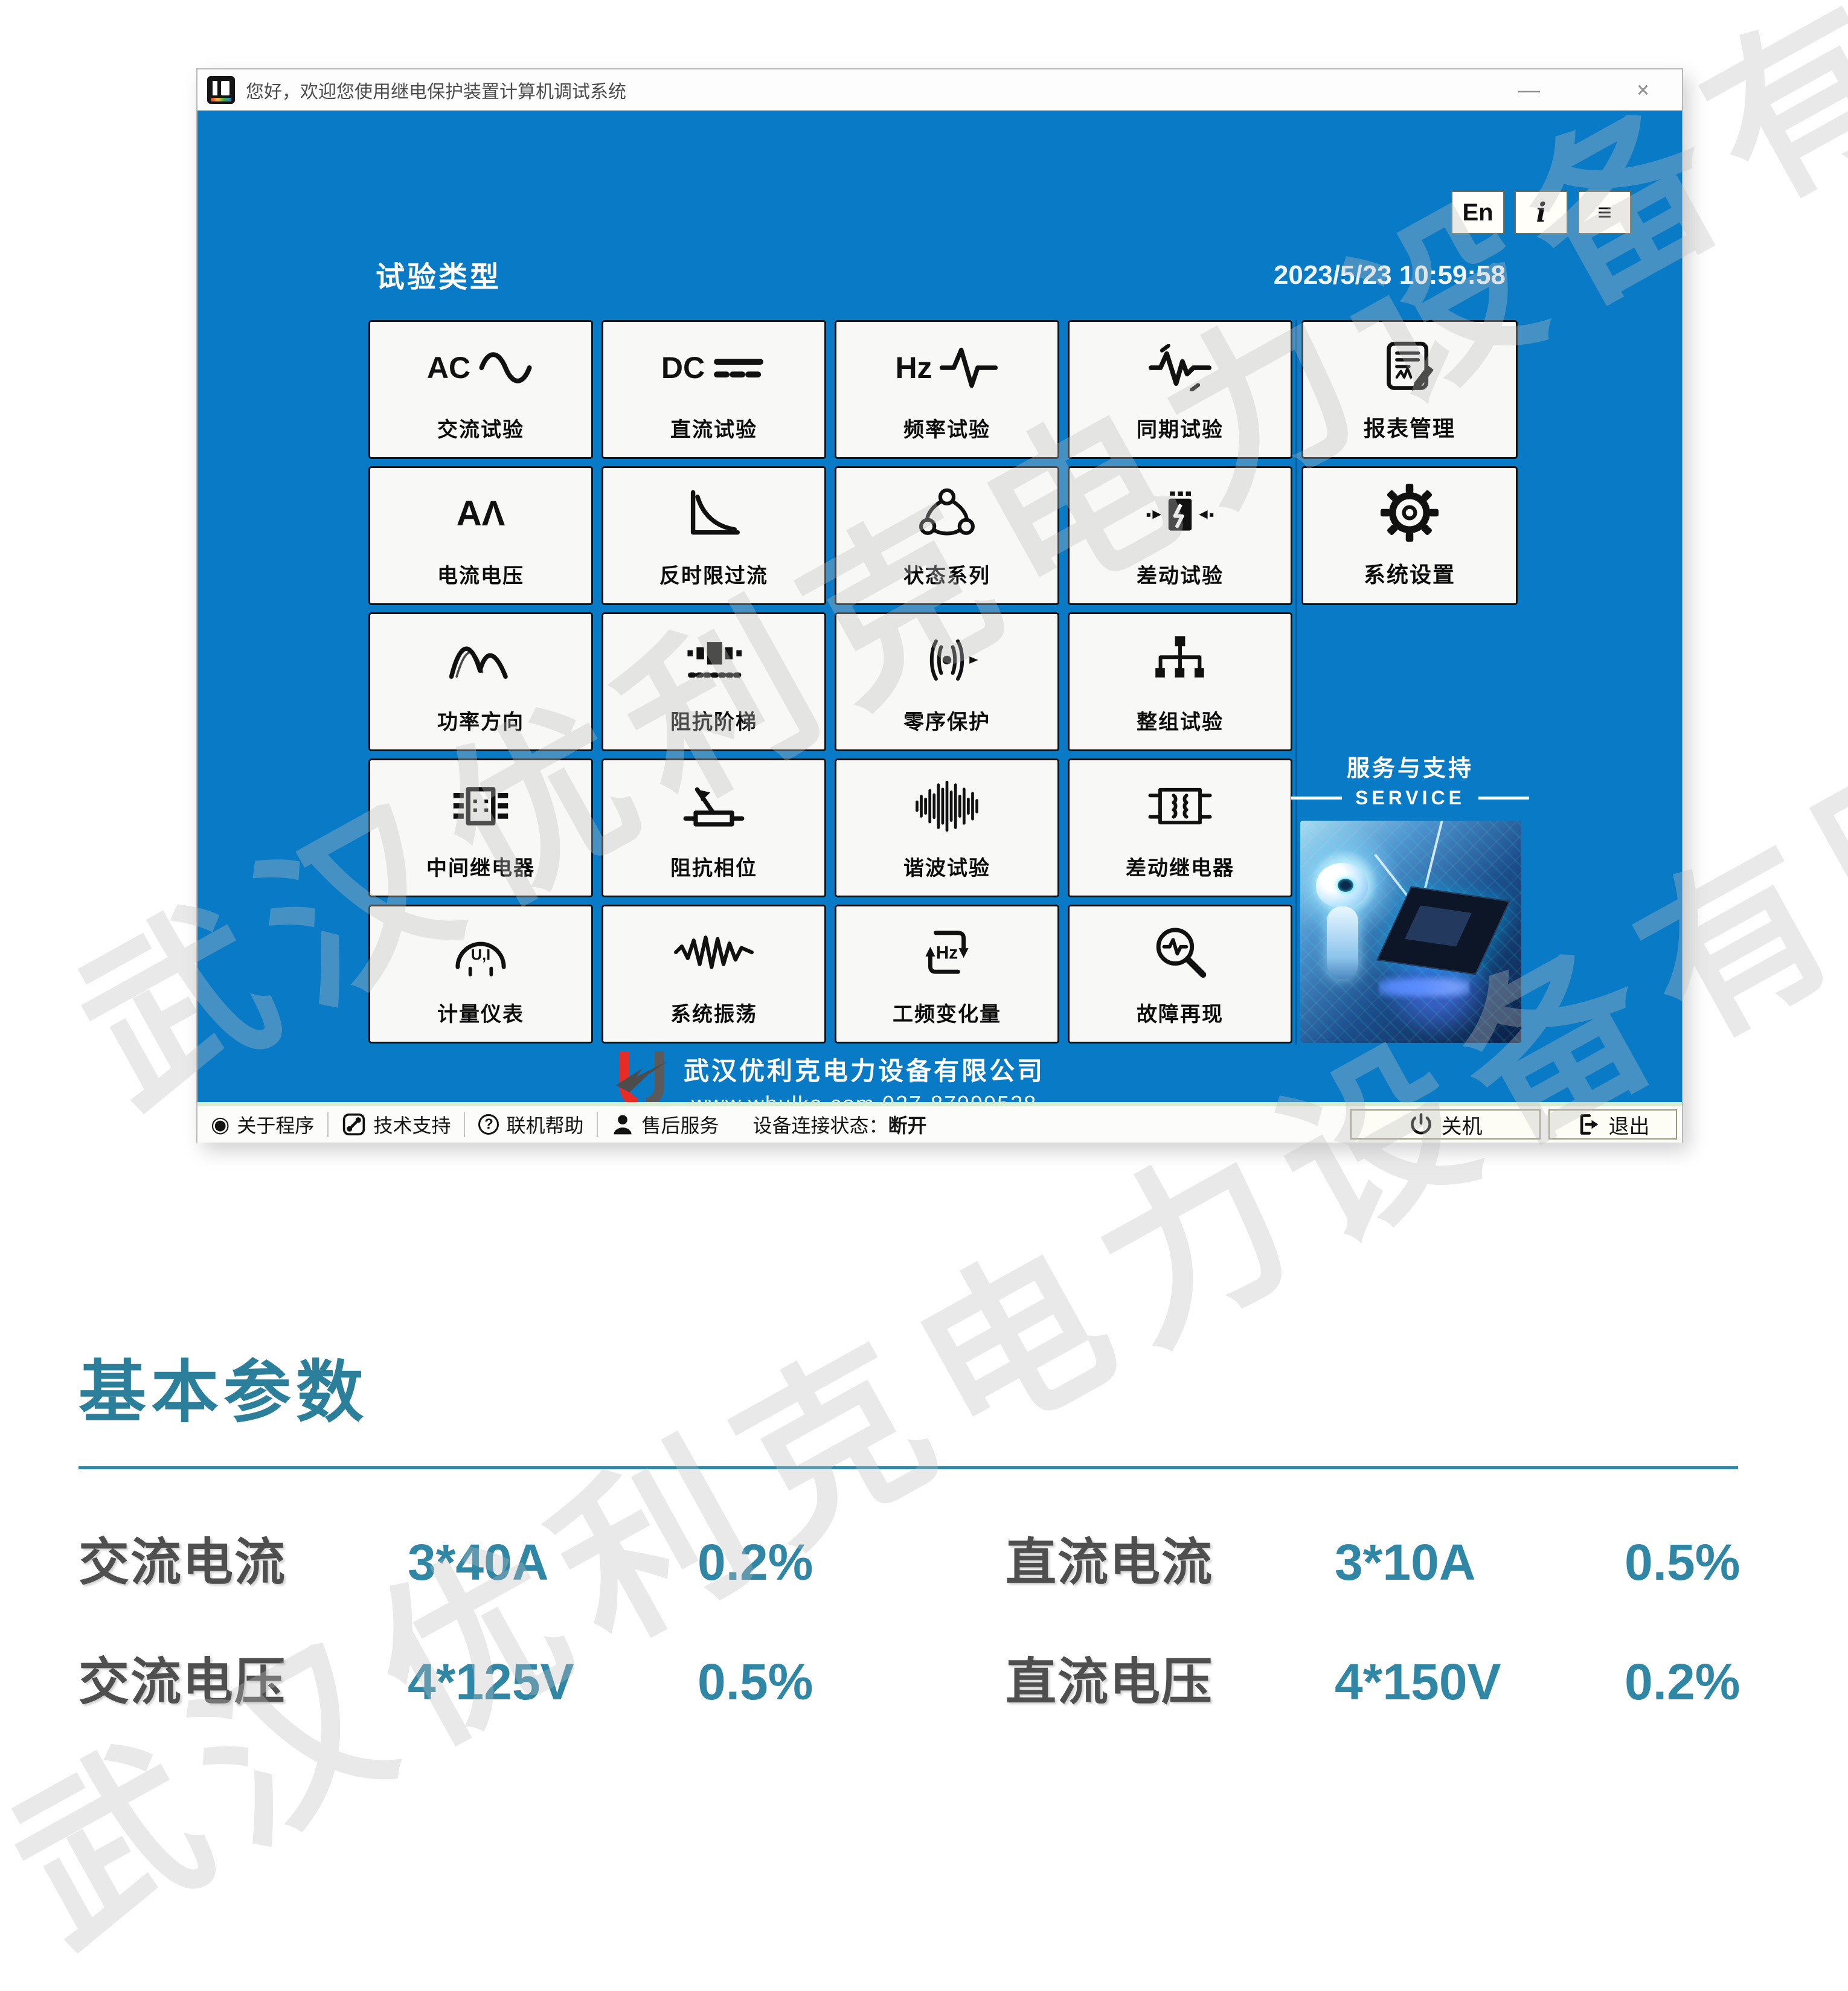  I want to click on statusbar-separator, so click(939, 1104).